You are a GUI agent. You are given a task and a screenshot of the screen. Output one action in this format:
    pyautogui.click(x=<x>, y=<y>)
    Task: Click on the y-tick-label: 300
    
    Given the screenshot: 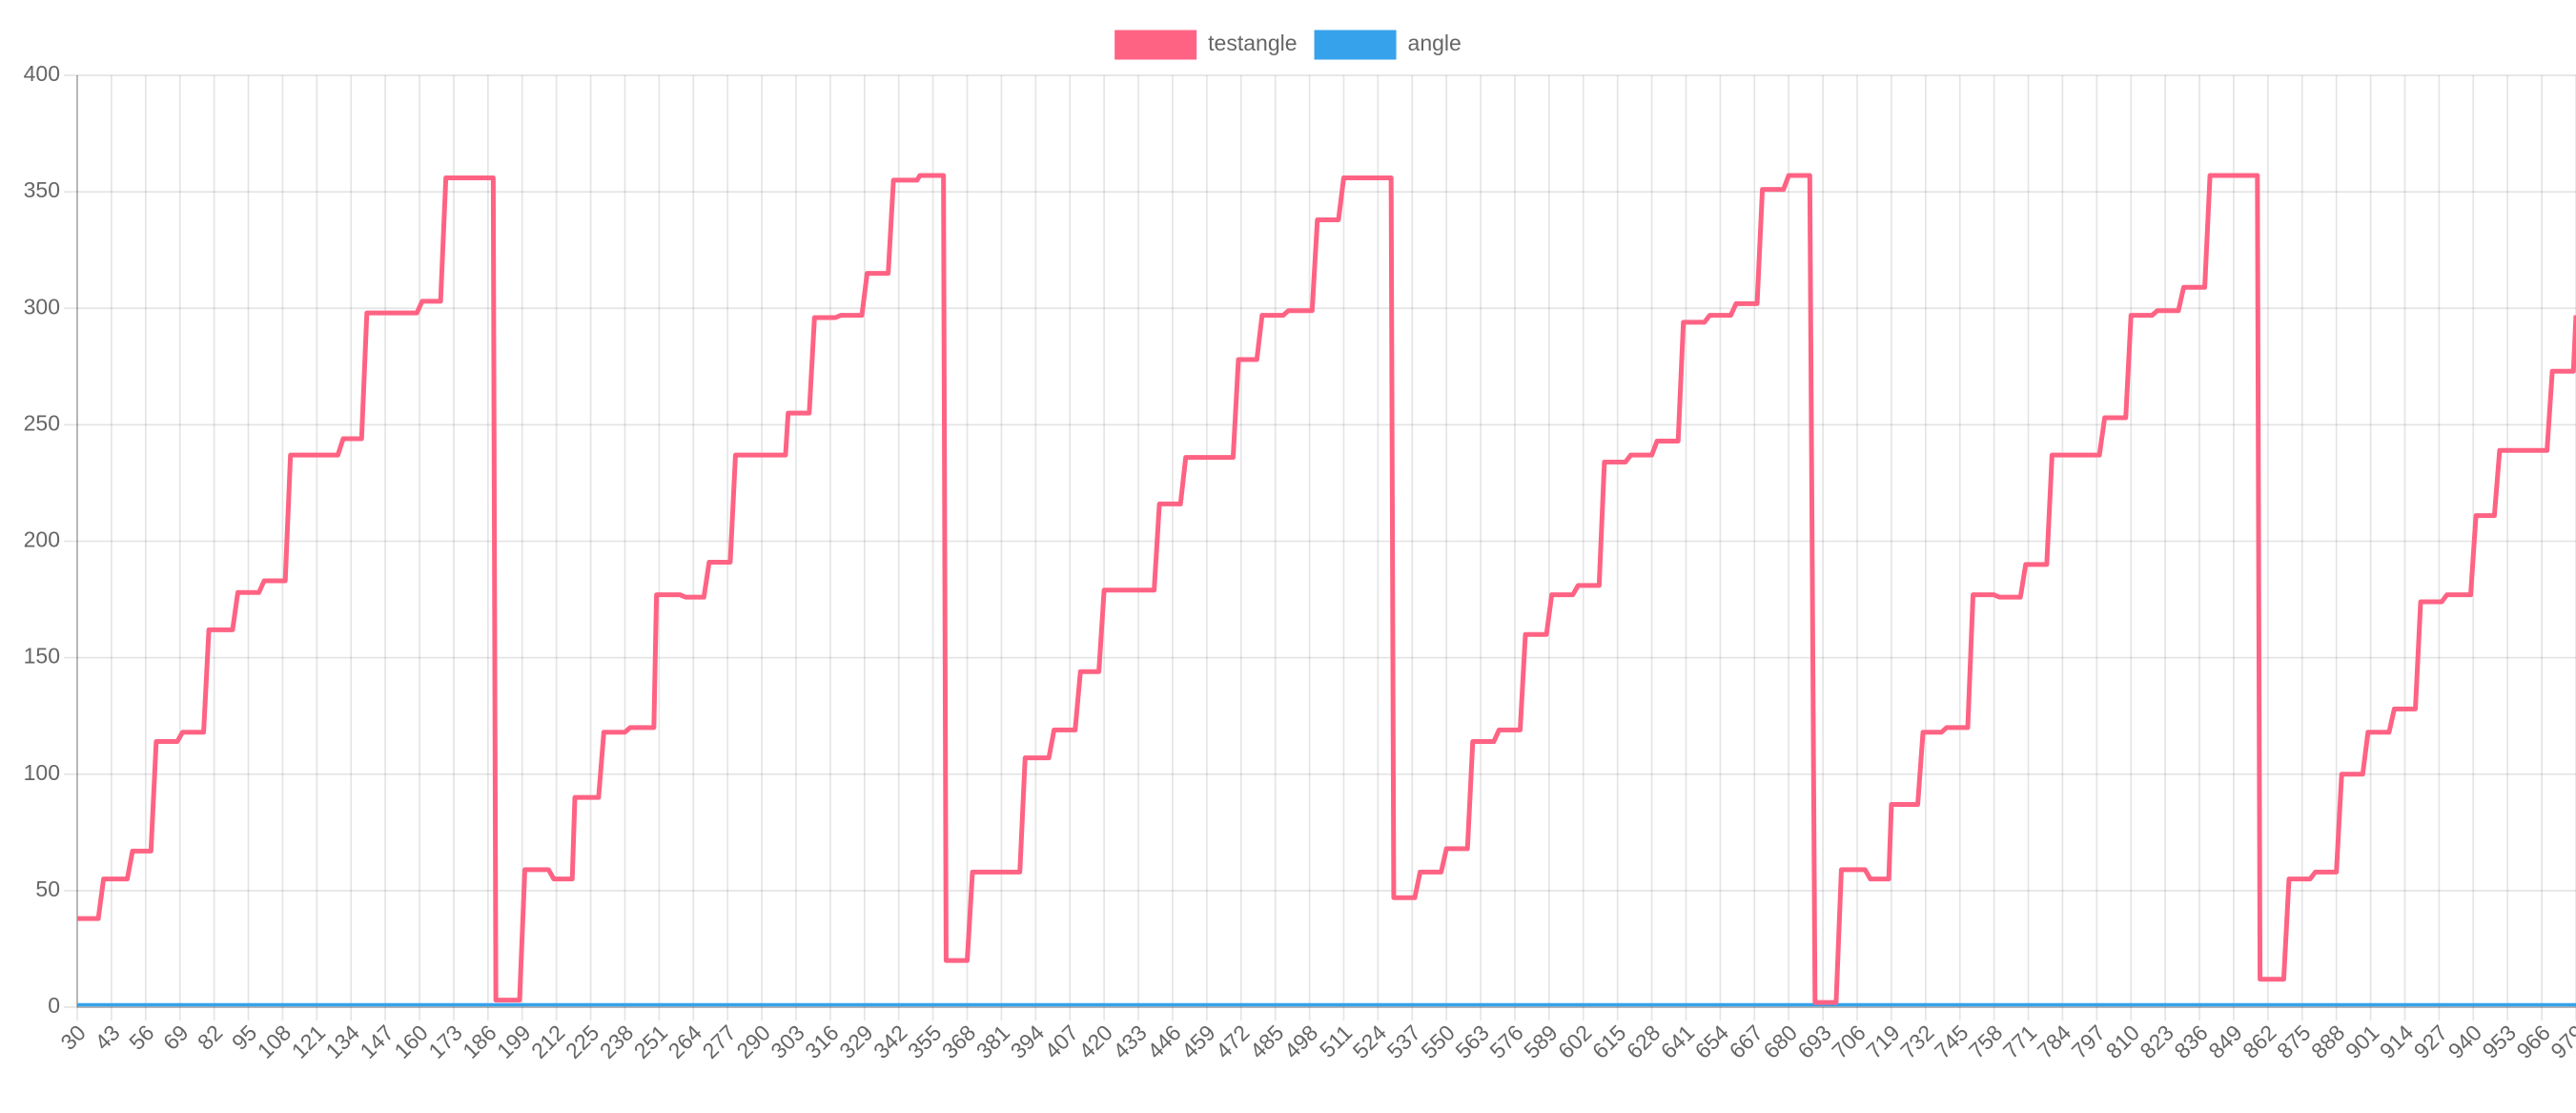 What is the action you would take?
    pyautogui.click(x=42, y=306)
    